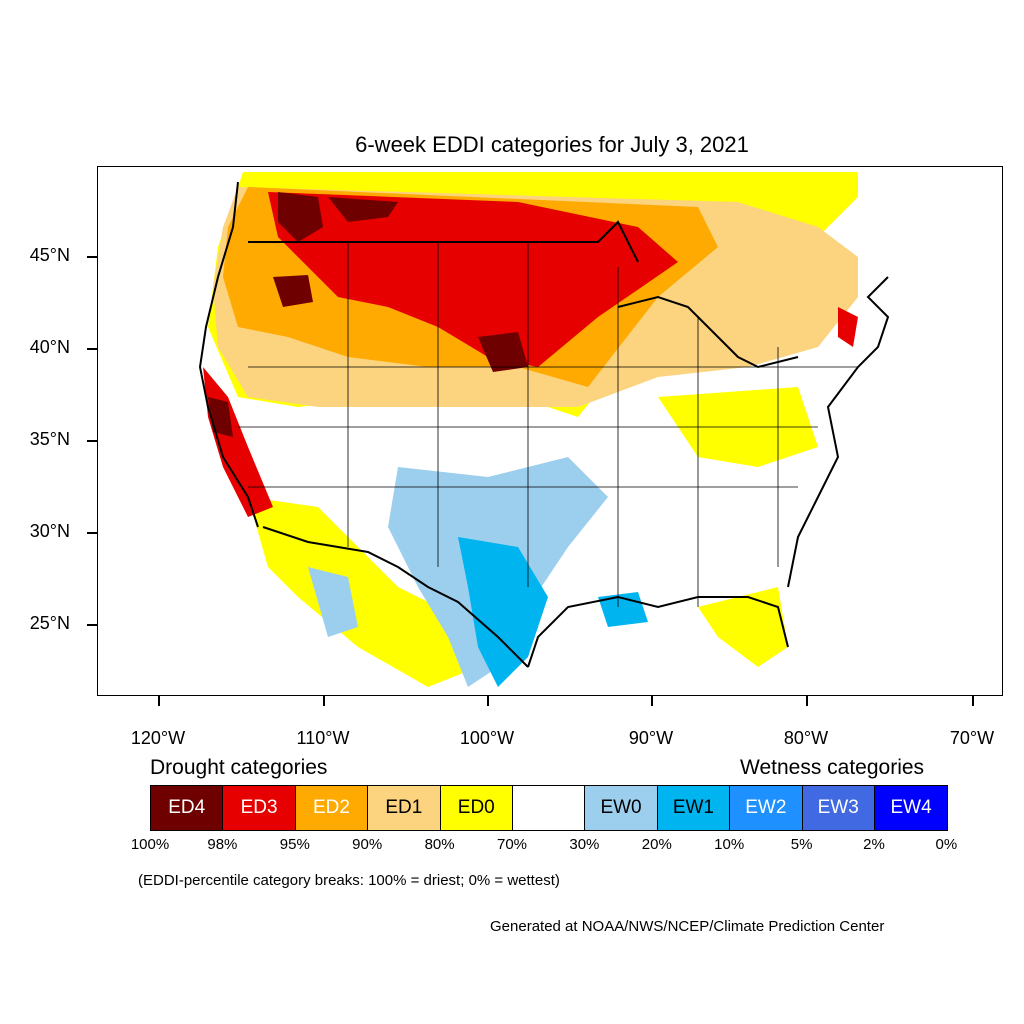 This screenshot has width=1024, height=1024. I want to click on ed3-region-northeast, so click(848, 327).